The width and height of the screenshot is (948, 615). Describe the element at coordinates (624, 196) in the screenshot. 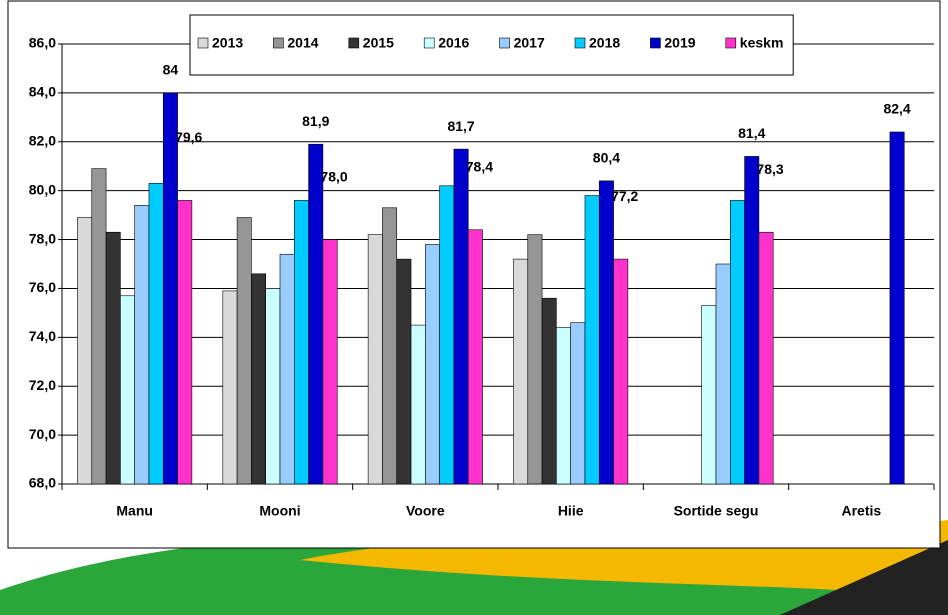

I see `data-label: 77,2` at that location.